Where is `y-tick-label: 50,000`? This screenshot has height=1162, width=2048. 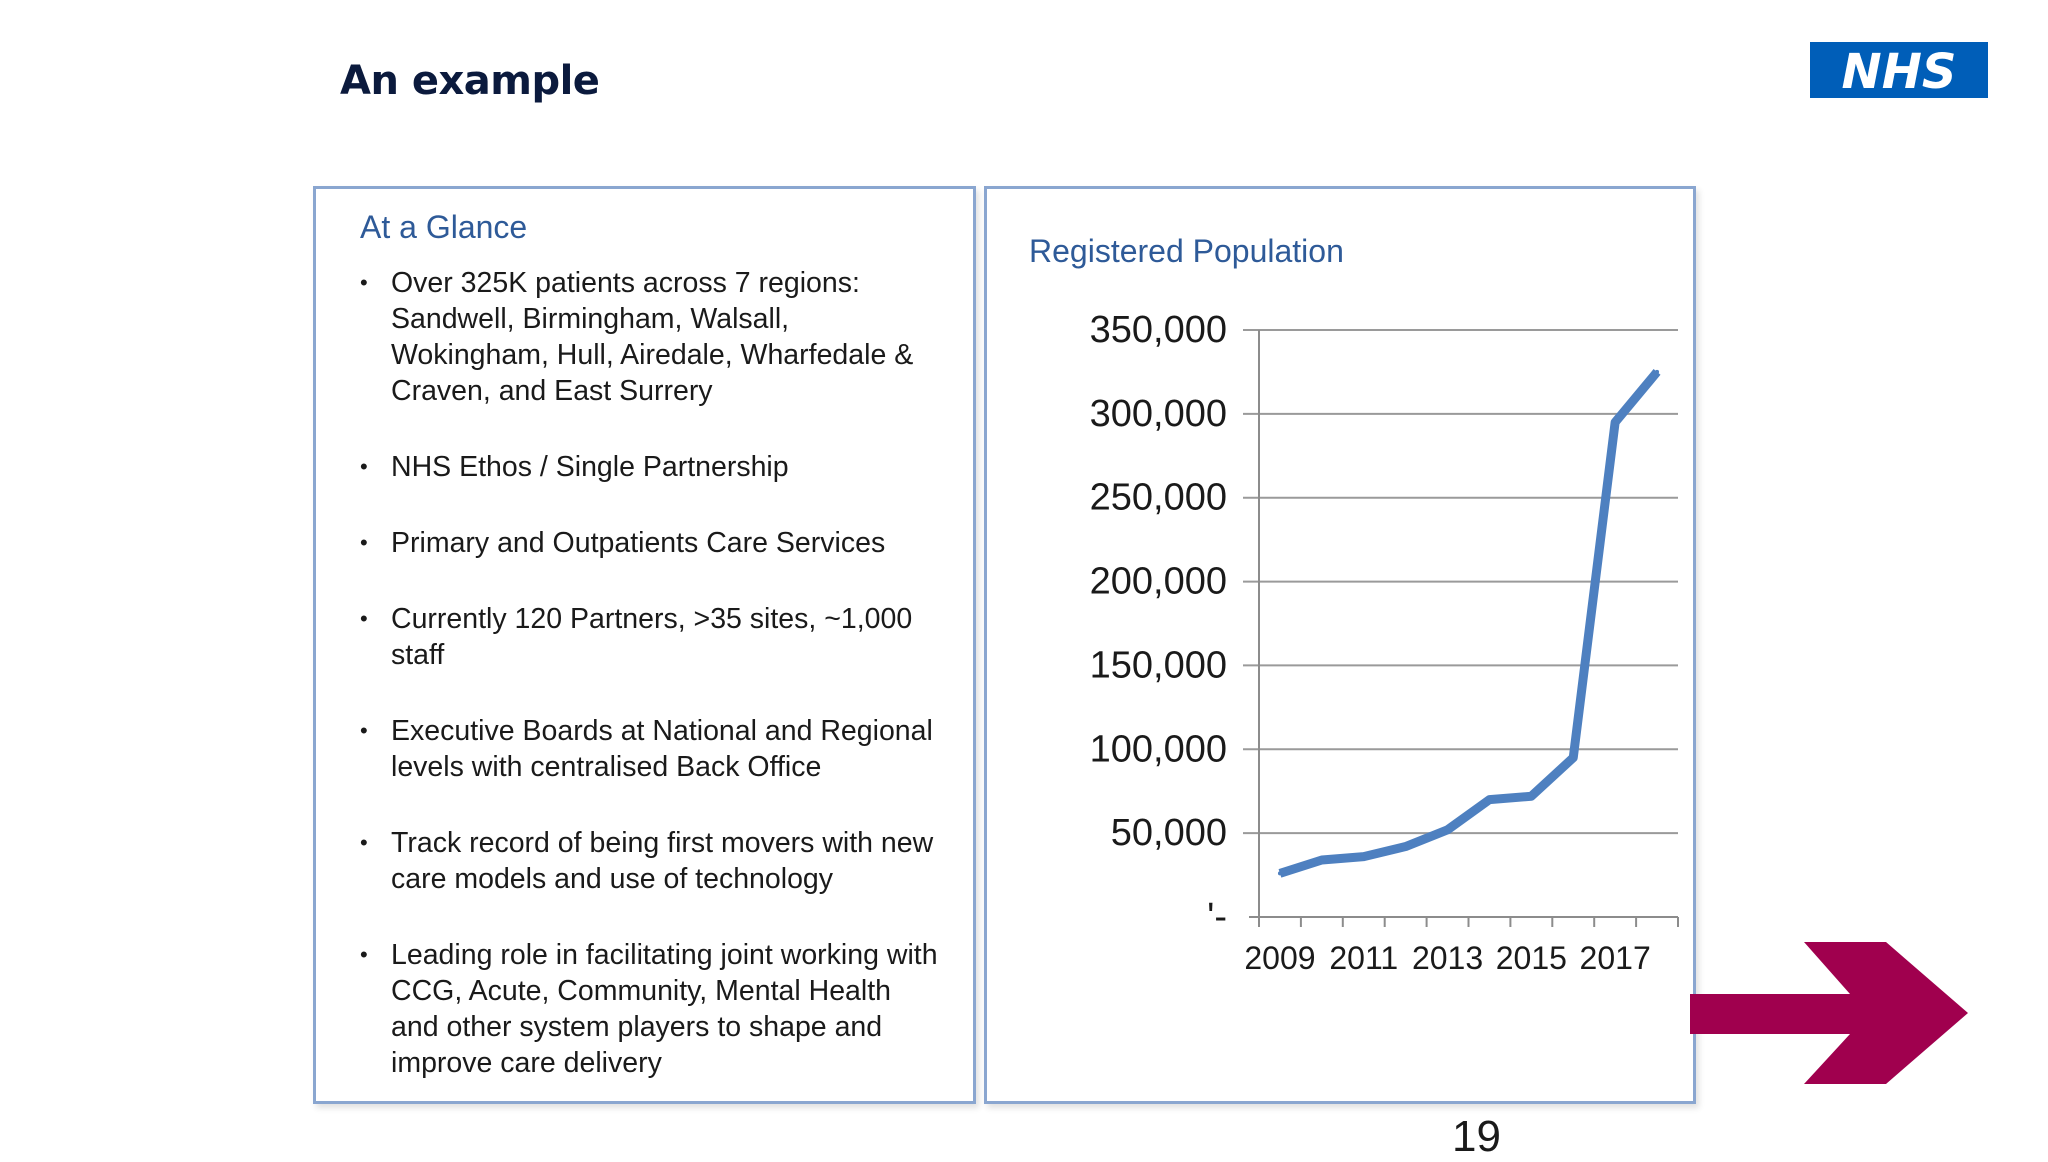 y-tick-label: 50,000 is located at coordinates (1169, 833).